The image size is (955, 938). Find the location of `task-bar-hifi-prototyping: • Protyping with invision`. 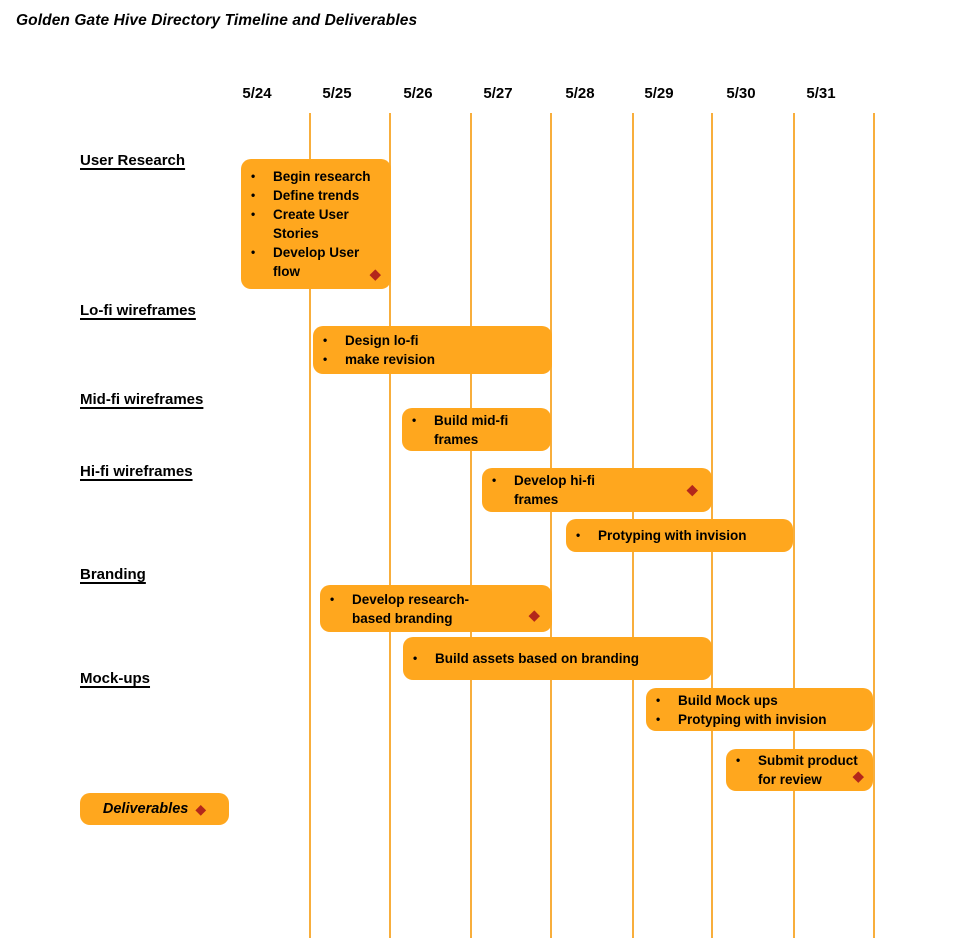

task-bar-hifi-prototyping: • Protyping with invision is located at coordinates (679, 535).